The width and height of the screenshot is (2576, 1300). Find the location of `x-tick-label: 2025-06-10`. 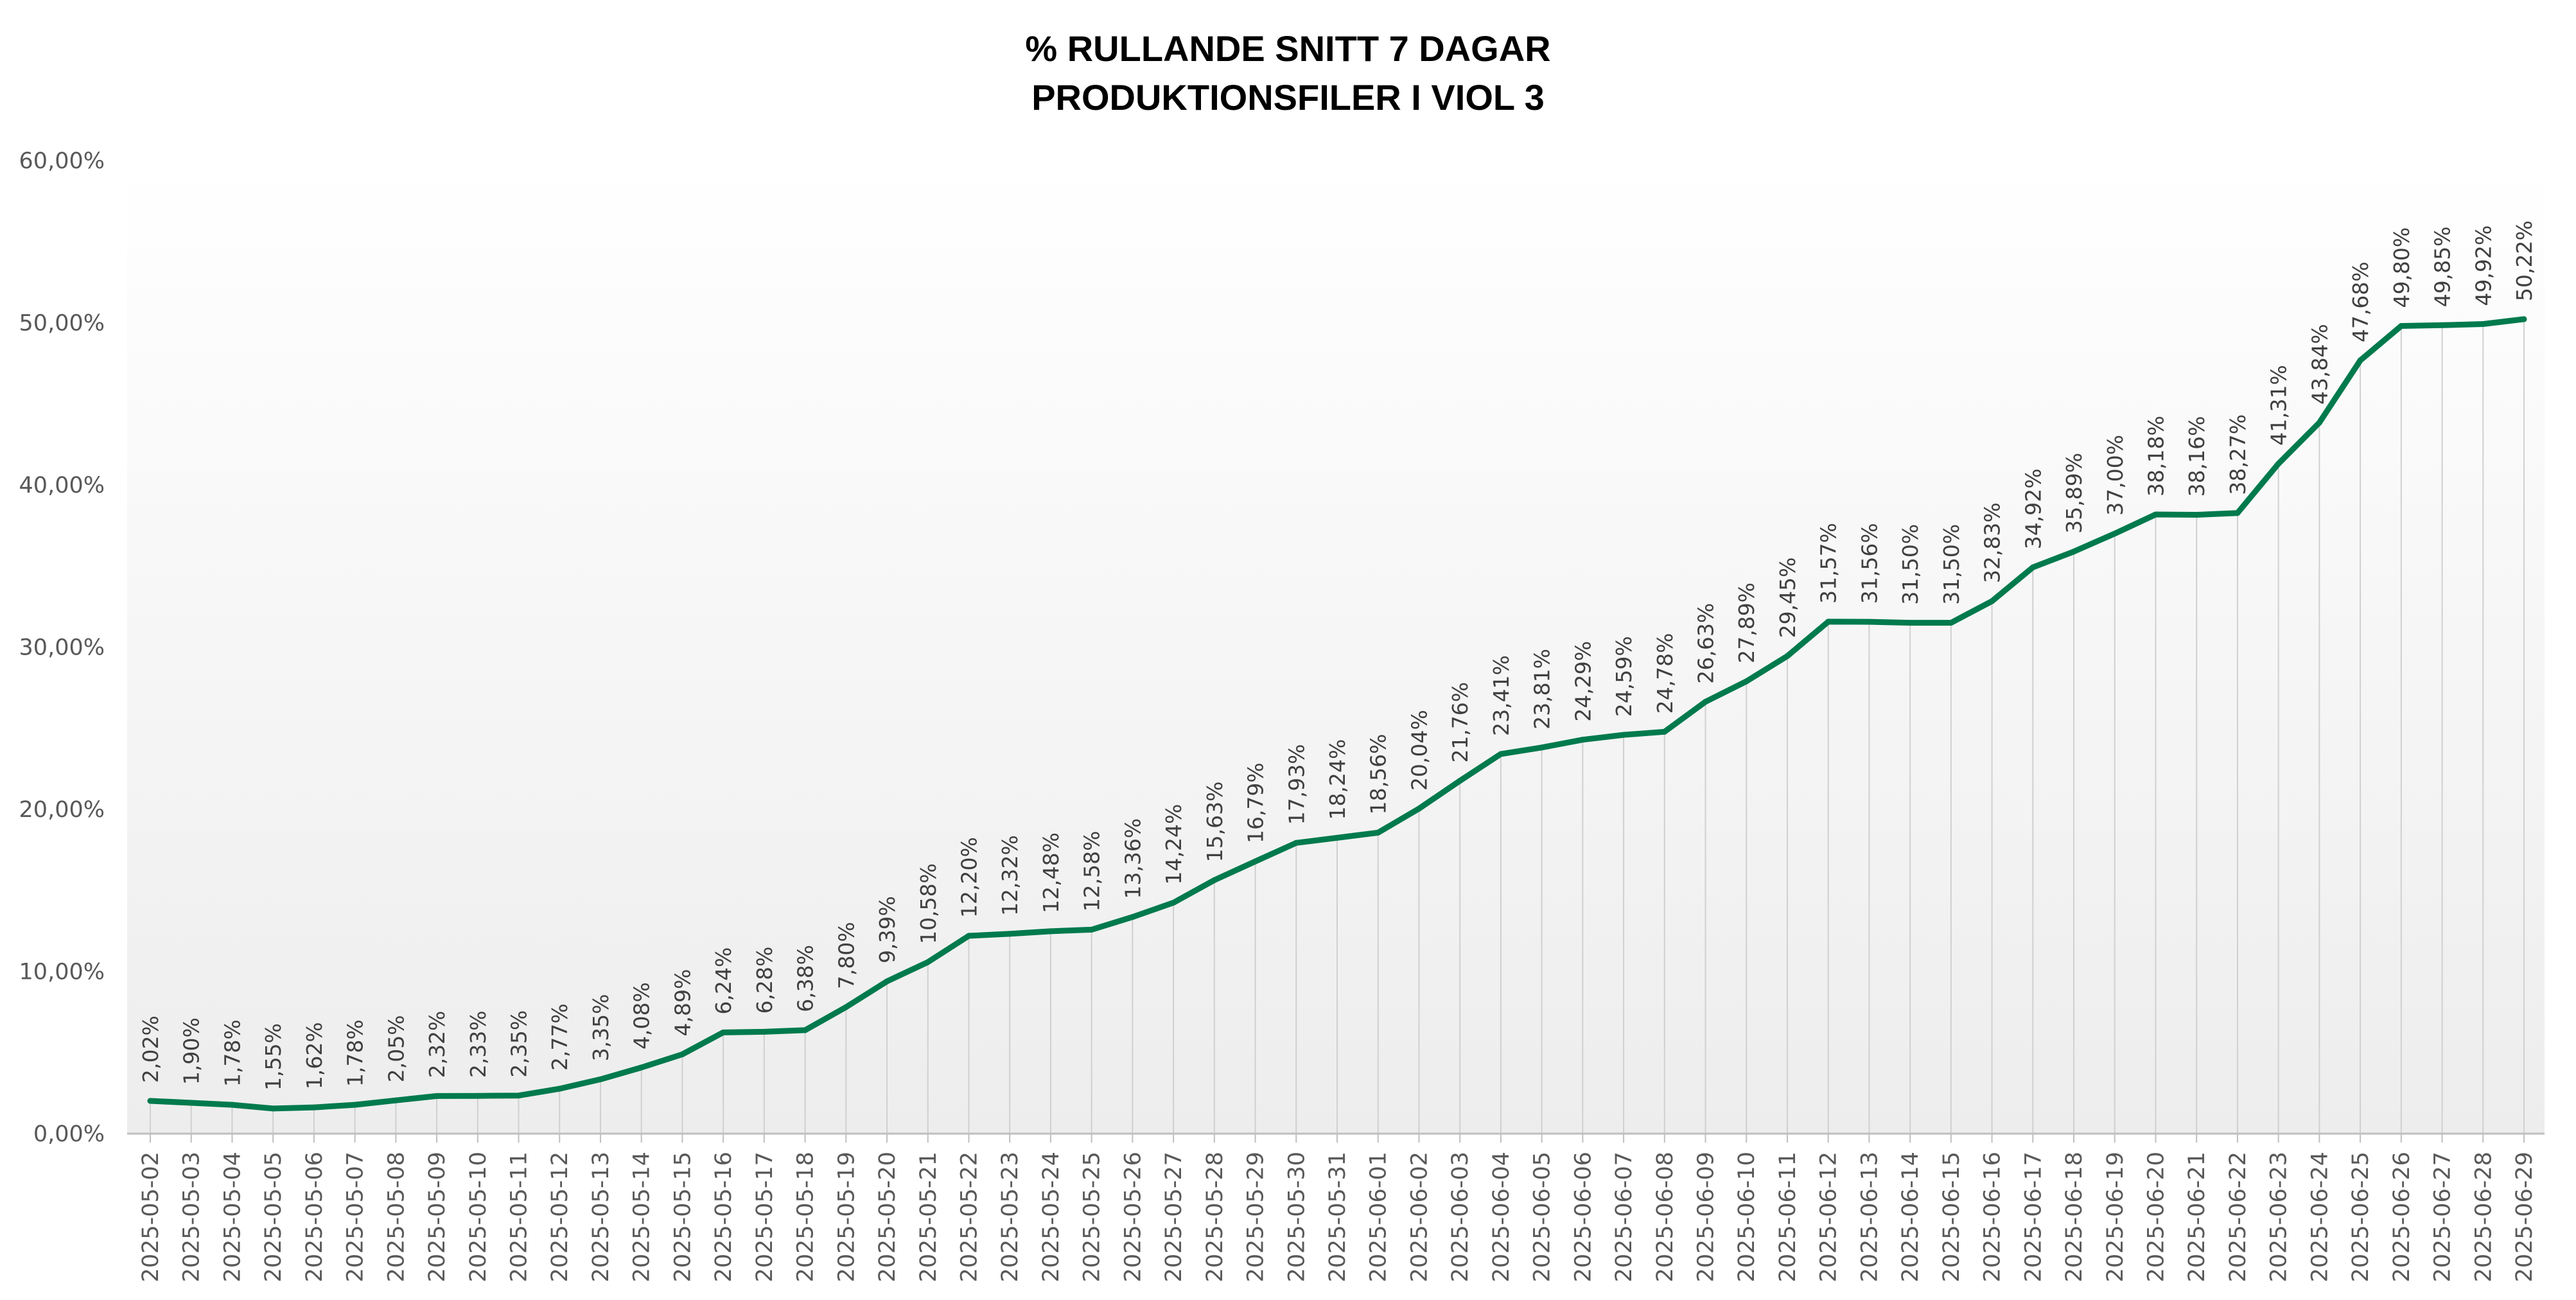

x-tick-label: 2025-06-10 is located at coordinates (1747, 1217).